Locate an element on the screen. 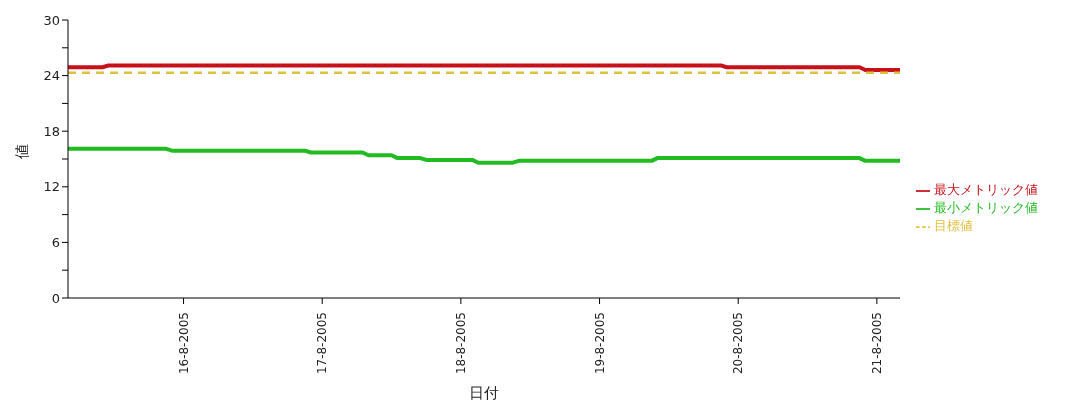 Image resolution: width=1082 pixels, height=417 pixels. y-tick-label: 18 is located at coordinates (51, 131).